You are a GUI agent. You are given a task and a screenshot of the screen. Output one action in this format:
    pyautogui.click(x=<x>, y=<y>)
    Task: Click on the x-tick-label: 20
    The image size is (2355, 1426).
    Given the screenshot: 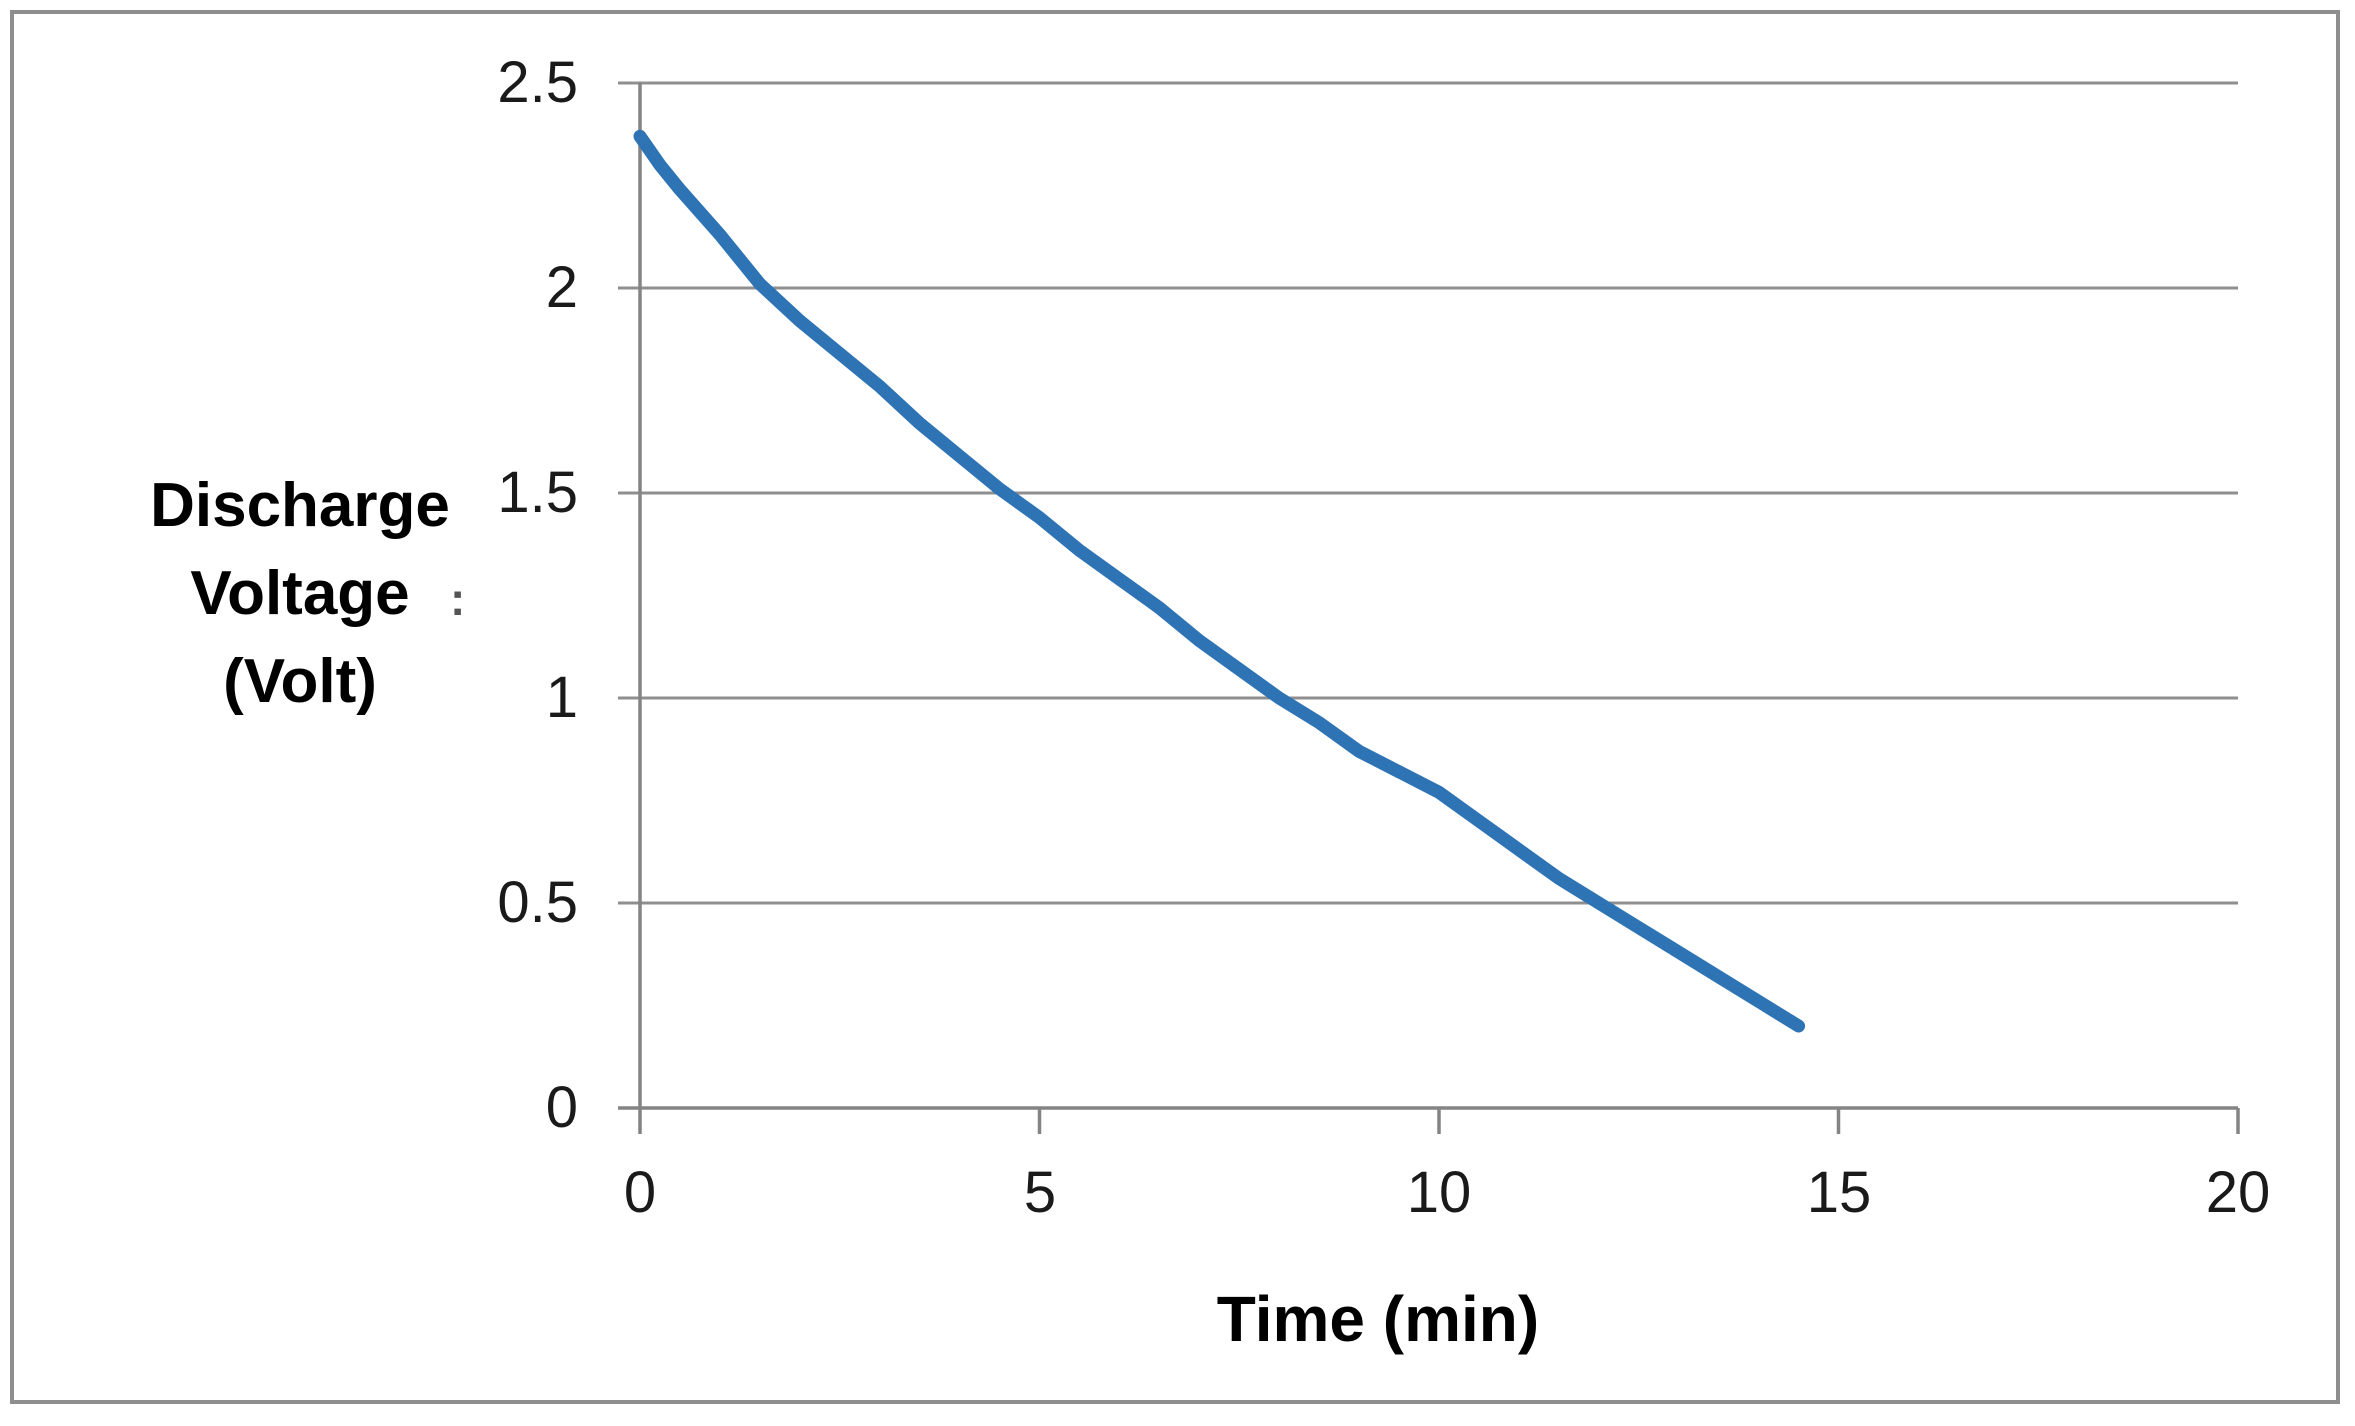 What is the action you would take?
    pyautogui.click(x=2238, y=1192)
    